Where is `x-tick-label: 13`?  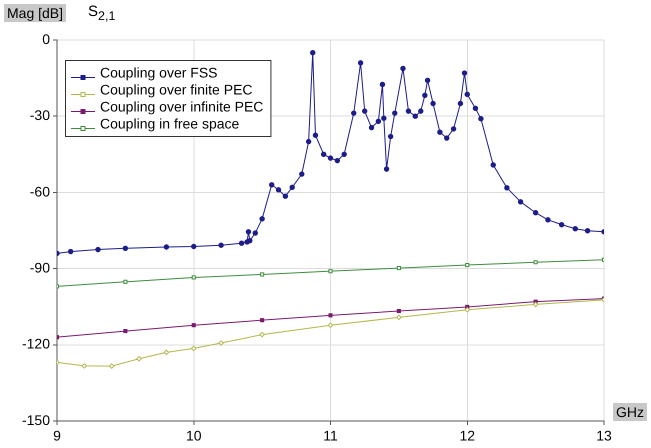
x-tick-label: 13 is located at coordinates (604, 435).